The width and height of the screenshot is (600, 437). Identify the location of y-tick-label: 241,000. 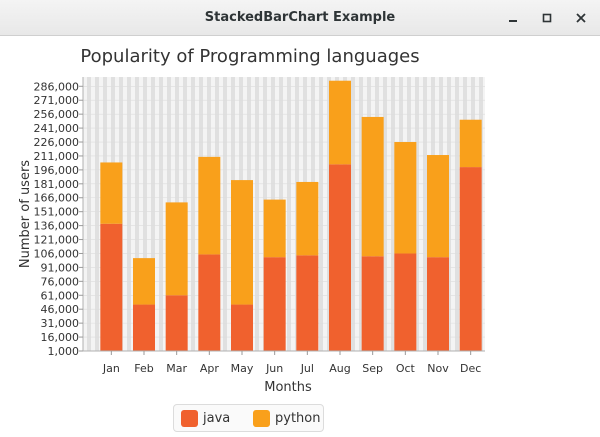
(57, 128).